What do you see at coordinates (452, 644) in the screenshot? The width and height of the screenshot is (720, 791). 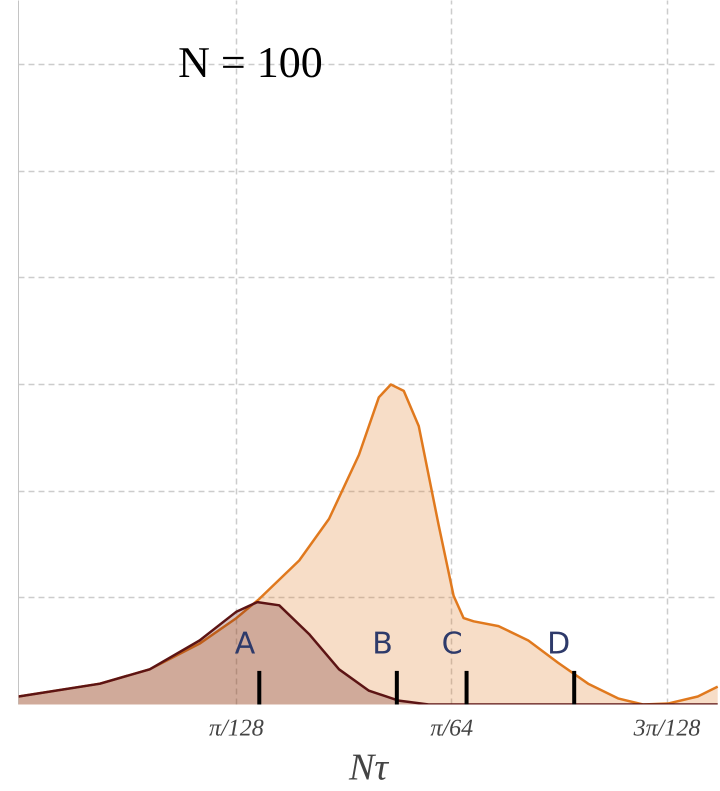 I see `annotation: C` at bounding box center [452, 644].